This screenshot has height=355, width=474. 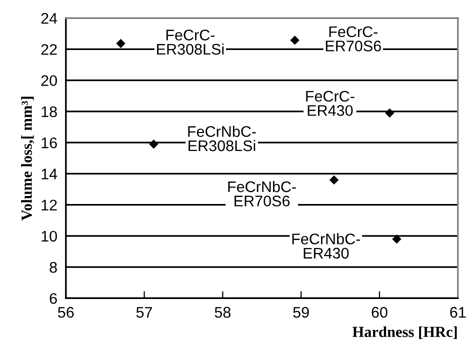 What do you see at coordinates (49, 142) in the screenshot?
I see `y-tick-label: 16` at bounding box center [49, 142].